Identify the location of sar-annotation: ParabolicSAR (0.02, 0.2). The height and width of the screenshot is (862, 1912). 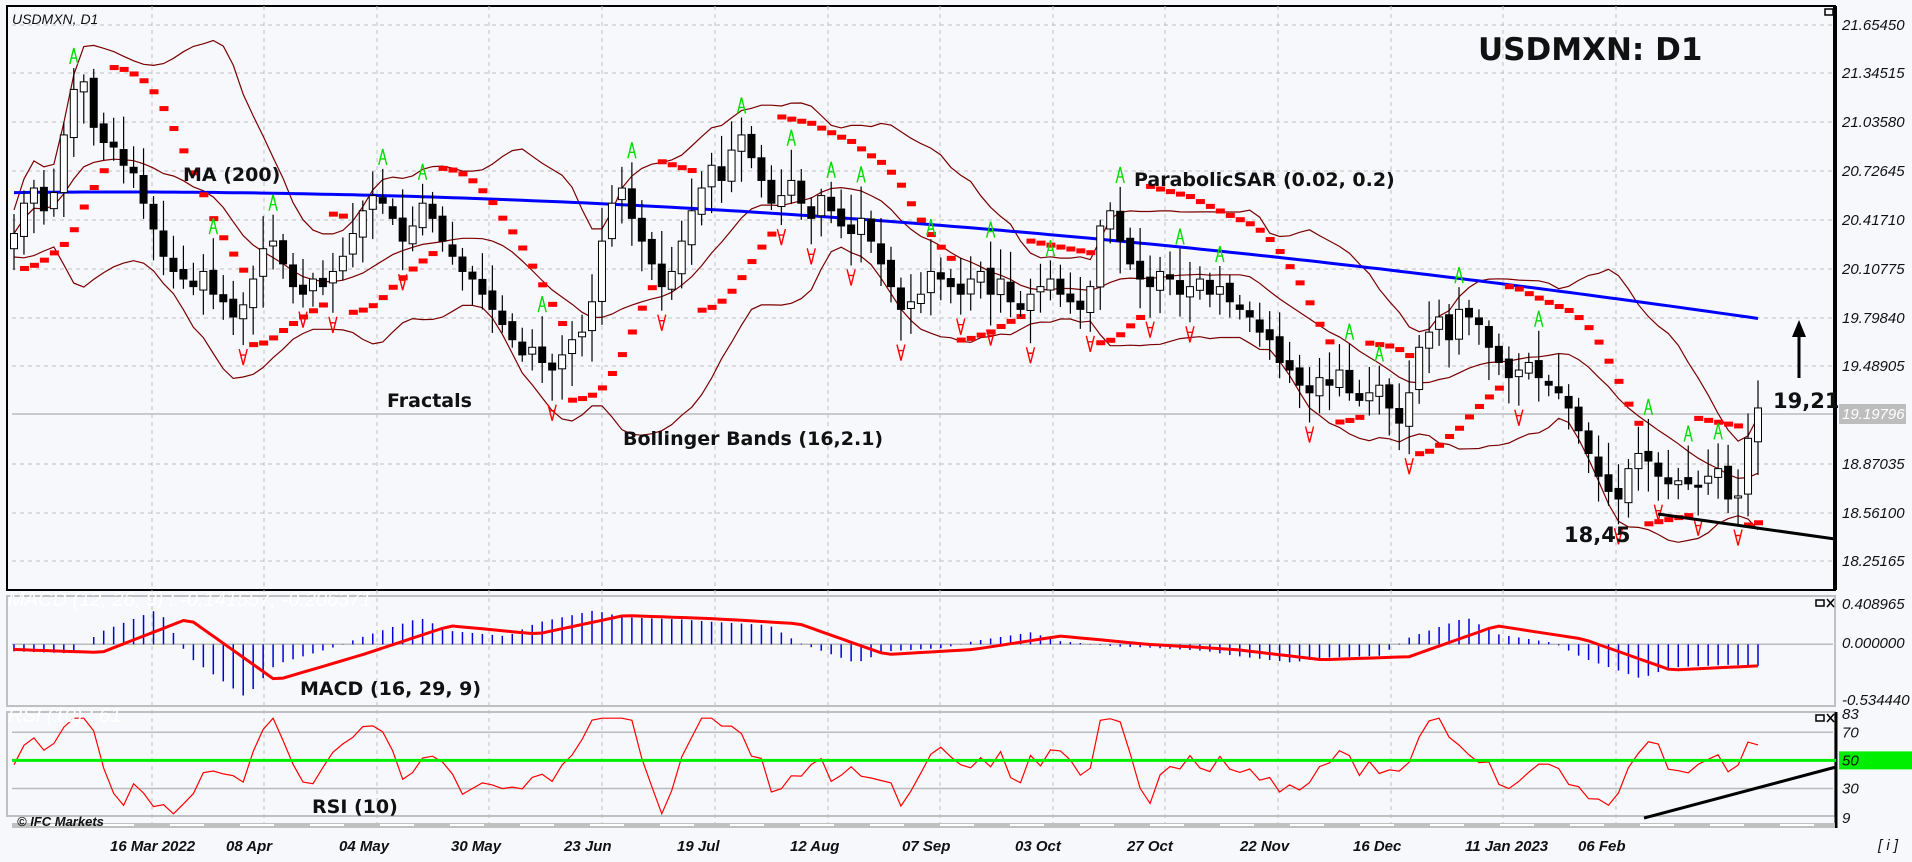
(1264, 180).